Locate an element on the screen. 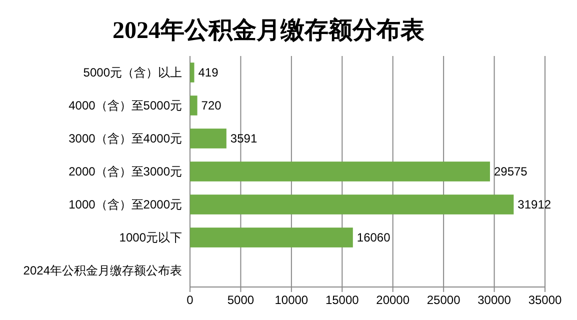 Image resolution: width=577 pixels, height=320 pixels. x-tick-label: 15000 is located at coordinates (342, 300).